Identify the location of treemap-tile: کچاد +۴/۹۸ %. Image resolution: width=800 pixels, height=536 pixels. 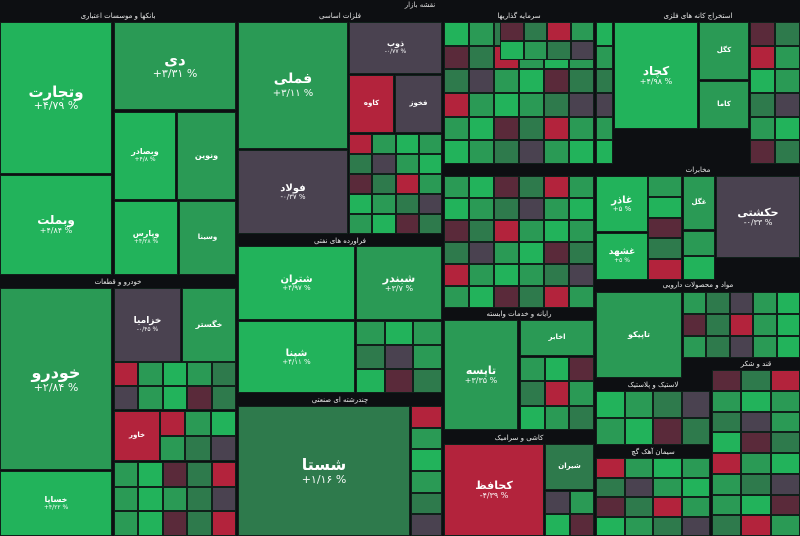
(656, 75).